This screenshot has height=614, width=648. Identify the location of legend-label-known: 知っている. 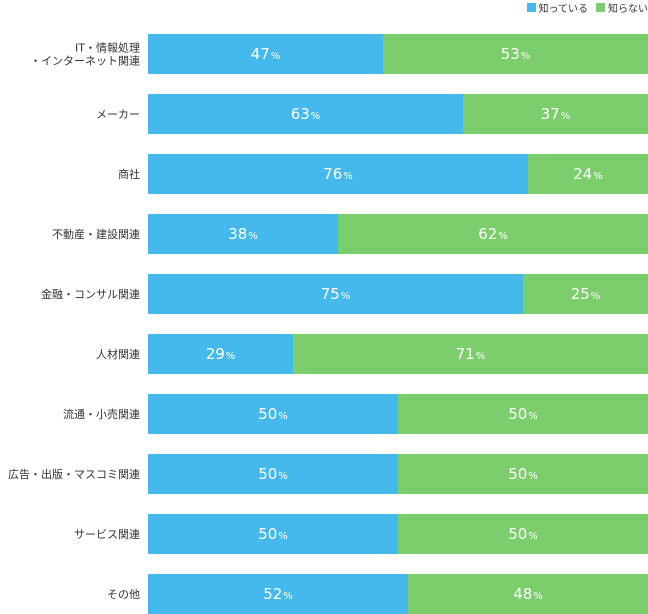
(563, 9).